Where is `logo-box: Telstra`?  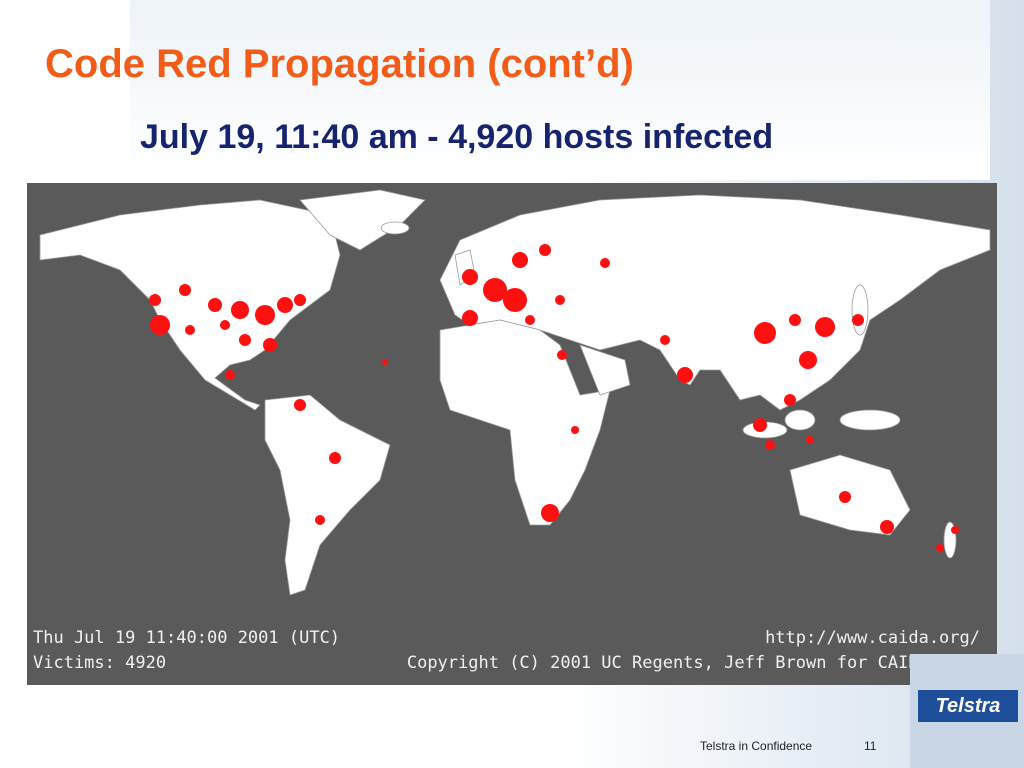 logo-box: Telstra is located at coordinates (967, 711).